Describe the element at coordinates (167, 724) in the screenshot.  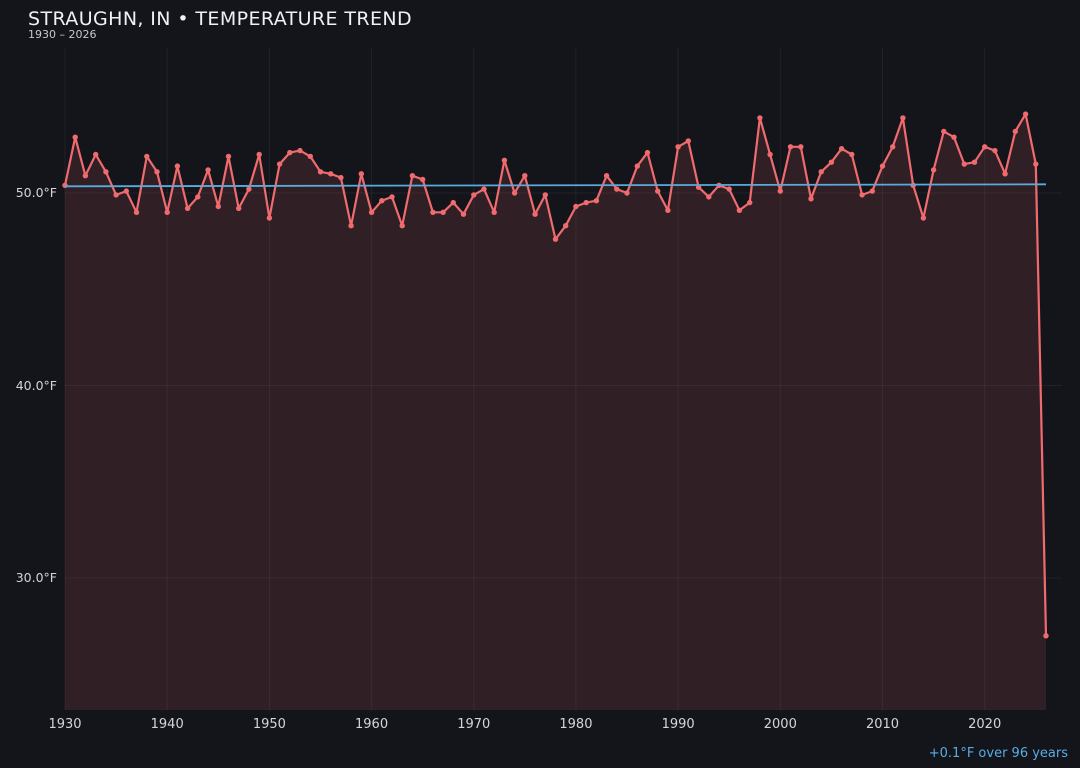
I see `x-axis-label: 1940` at that location.